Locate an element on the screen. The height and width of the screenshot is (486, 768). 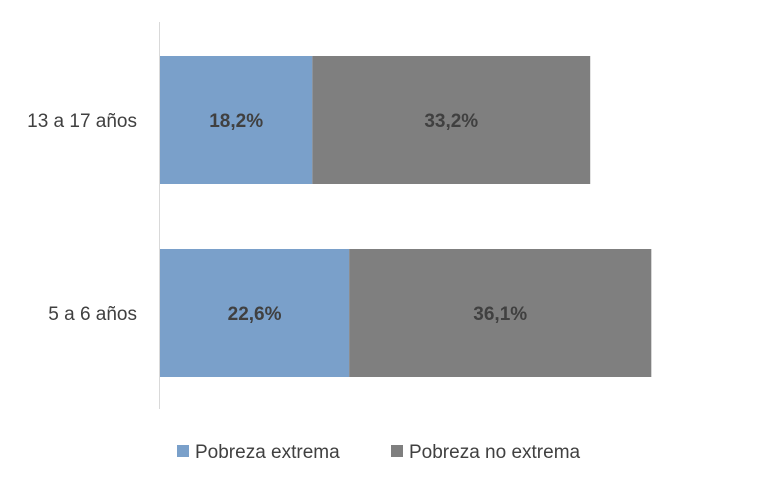
data-label-pobreza-extrema-13-a-17-anos: 18,2% is located at coordinates (236, 121).